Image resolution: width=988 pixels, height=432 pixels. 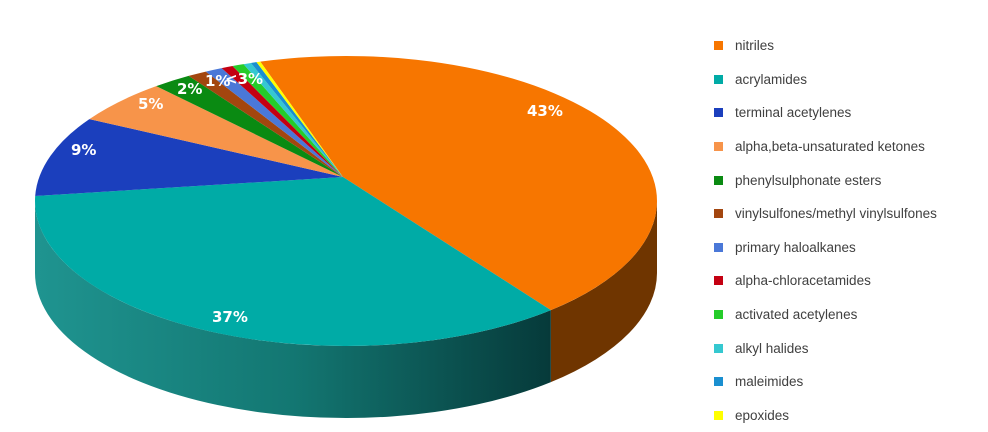 I want to click on legend-item-activated-acetylenes: activated acetylenes, so click(x=825, y=315).